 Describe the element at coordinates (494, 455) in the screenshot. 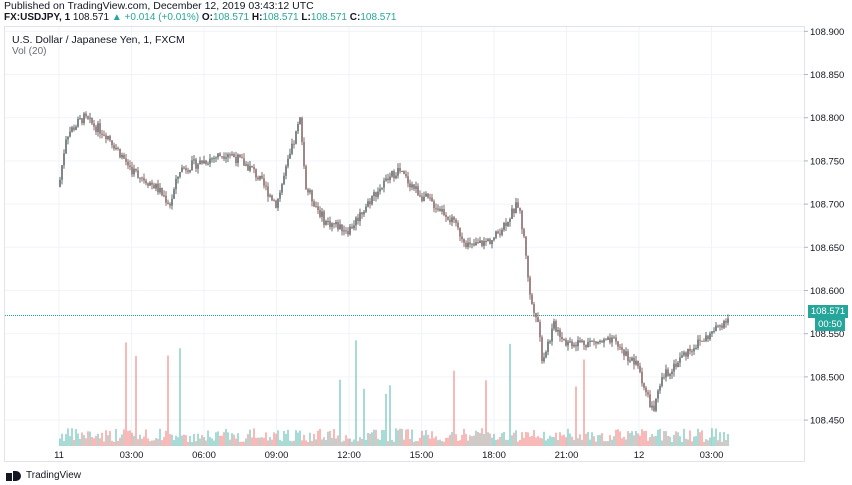

I see `x-tick-label: 18:00` at that location.